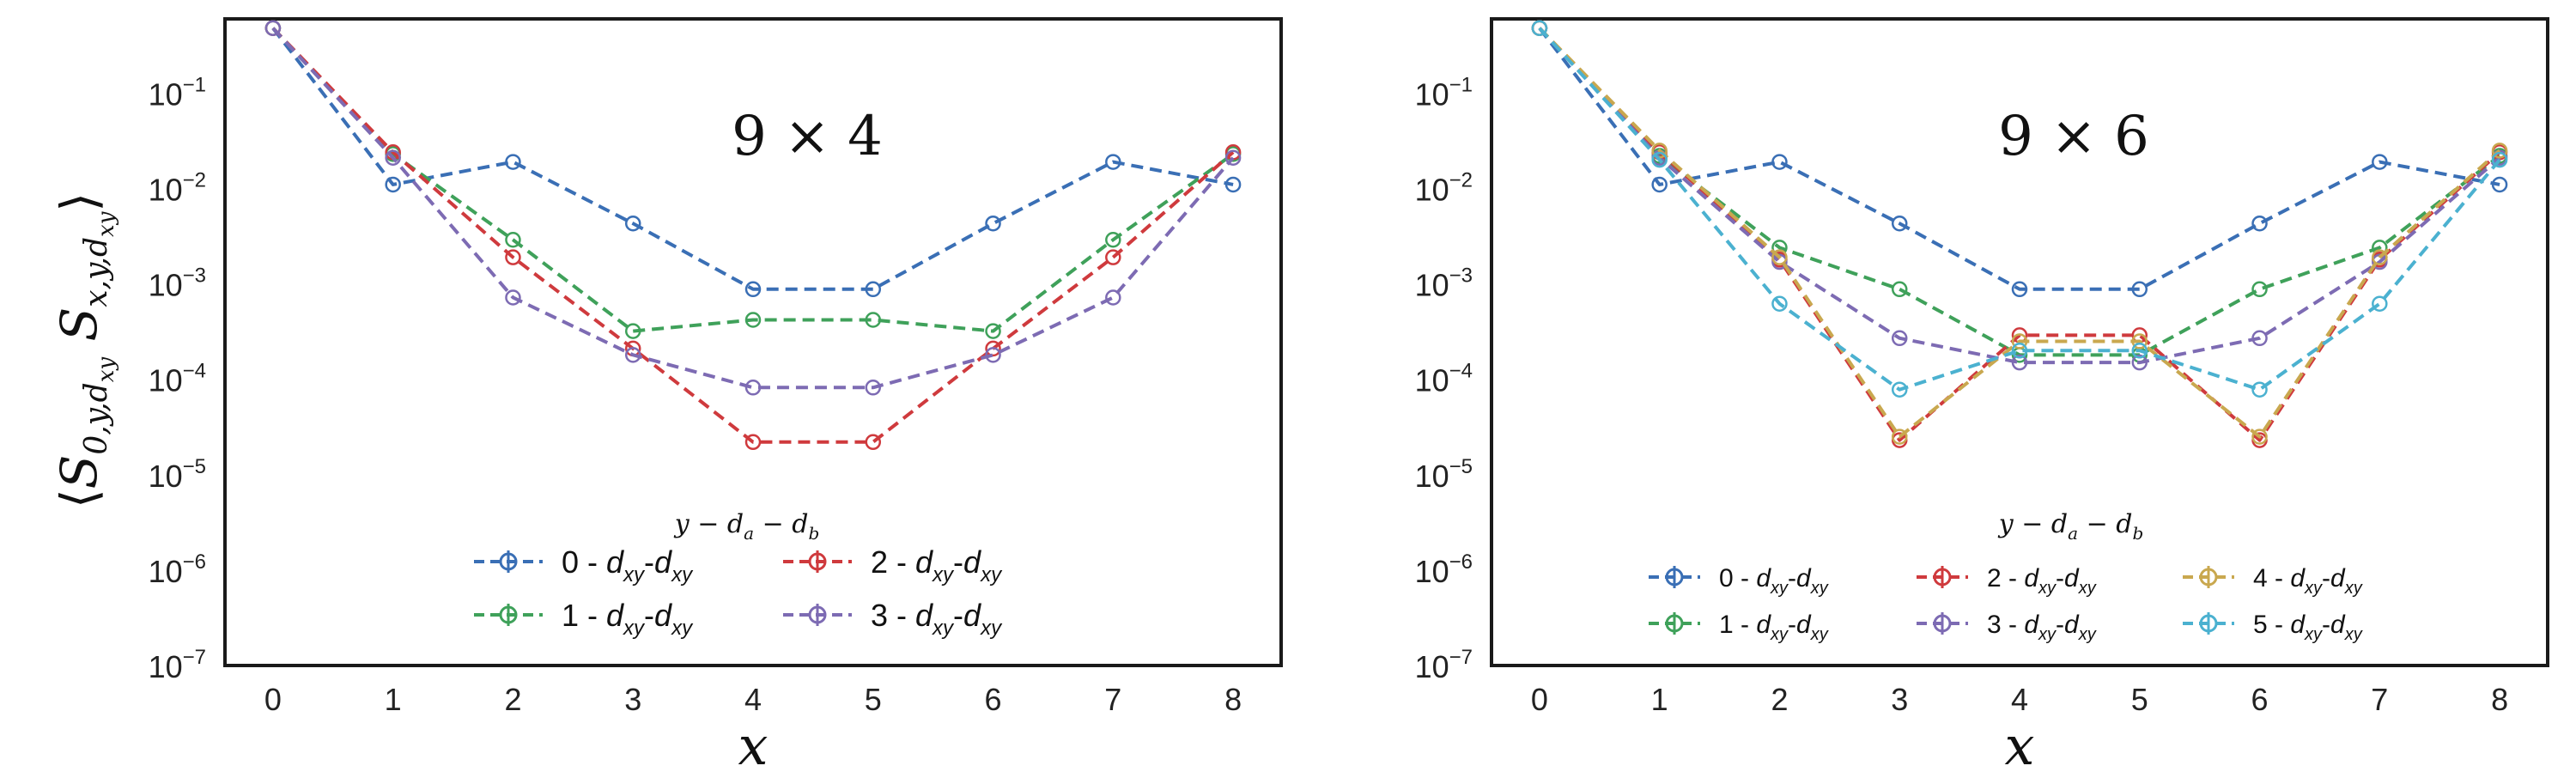 The height and width of the screenshot is (784, 2576). I want to click on y-tick-label: 10⁻³, so click(177, 283).